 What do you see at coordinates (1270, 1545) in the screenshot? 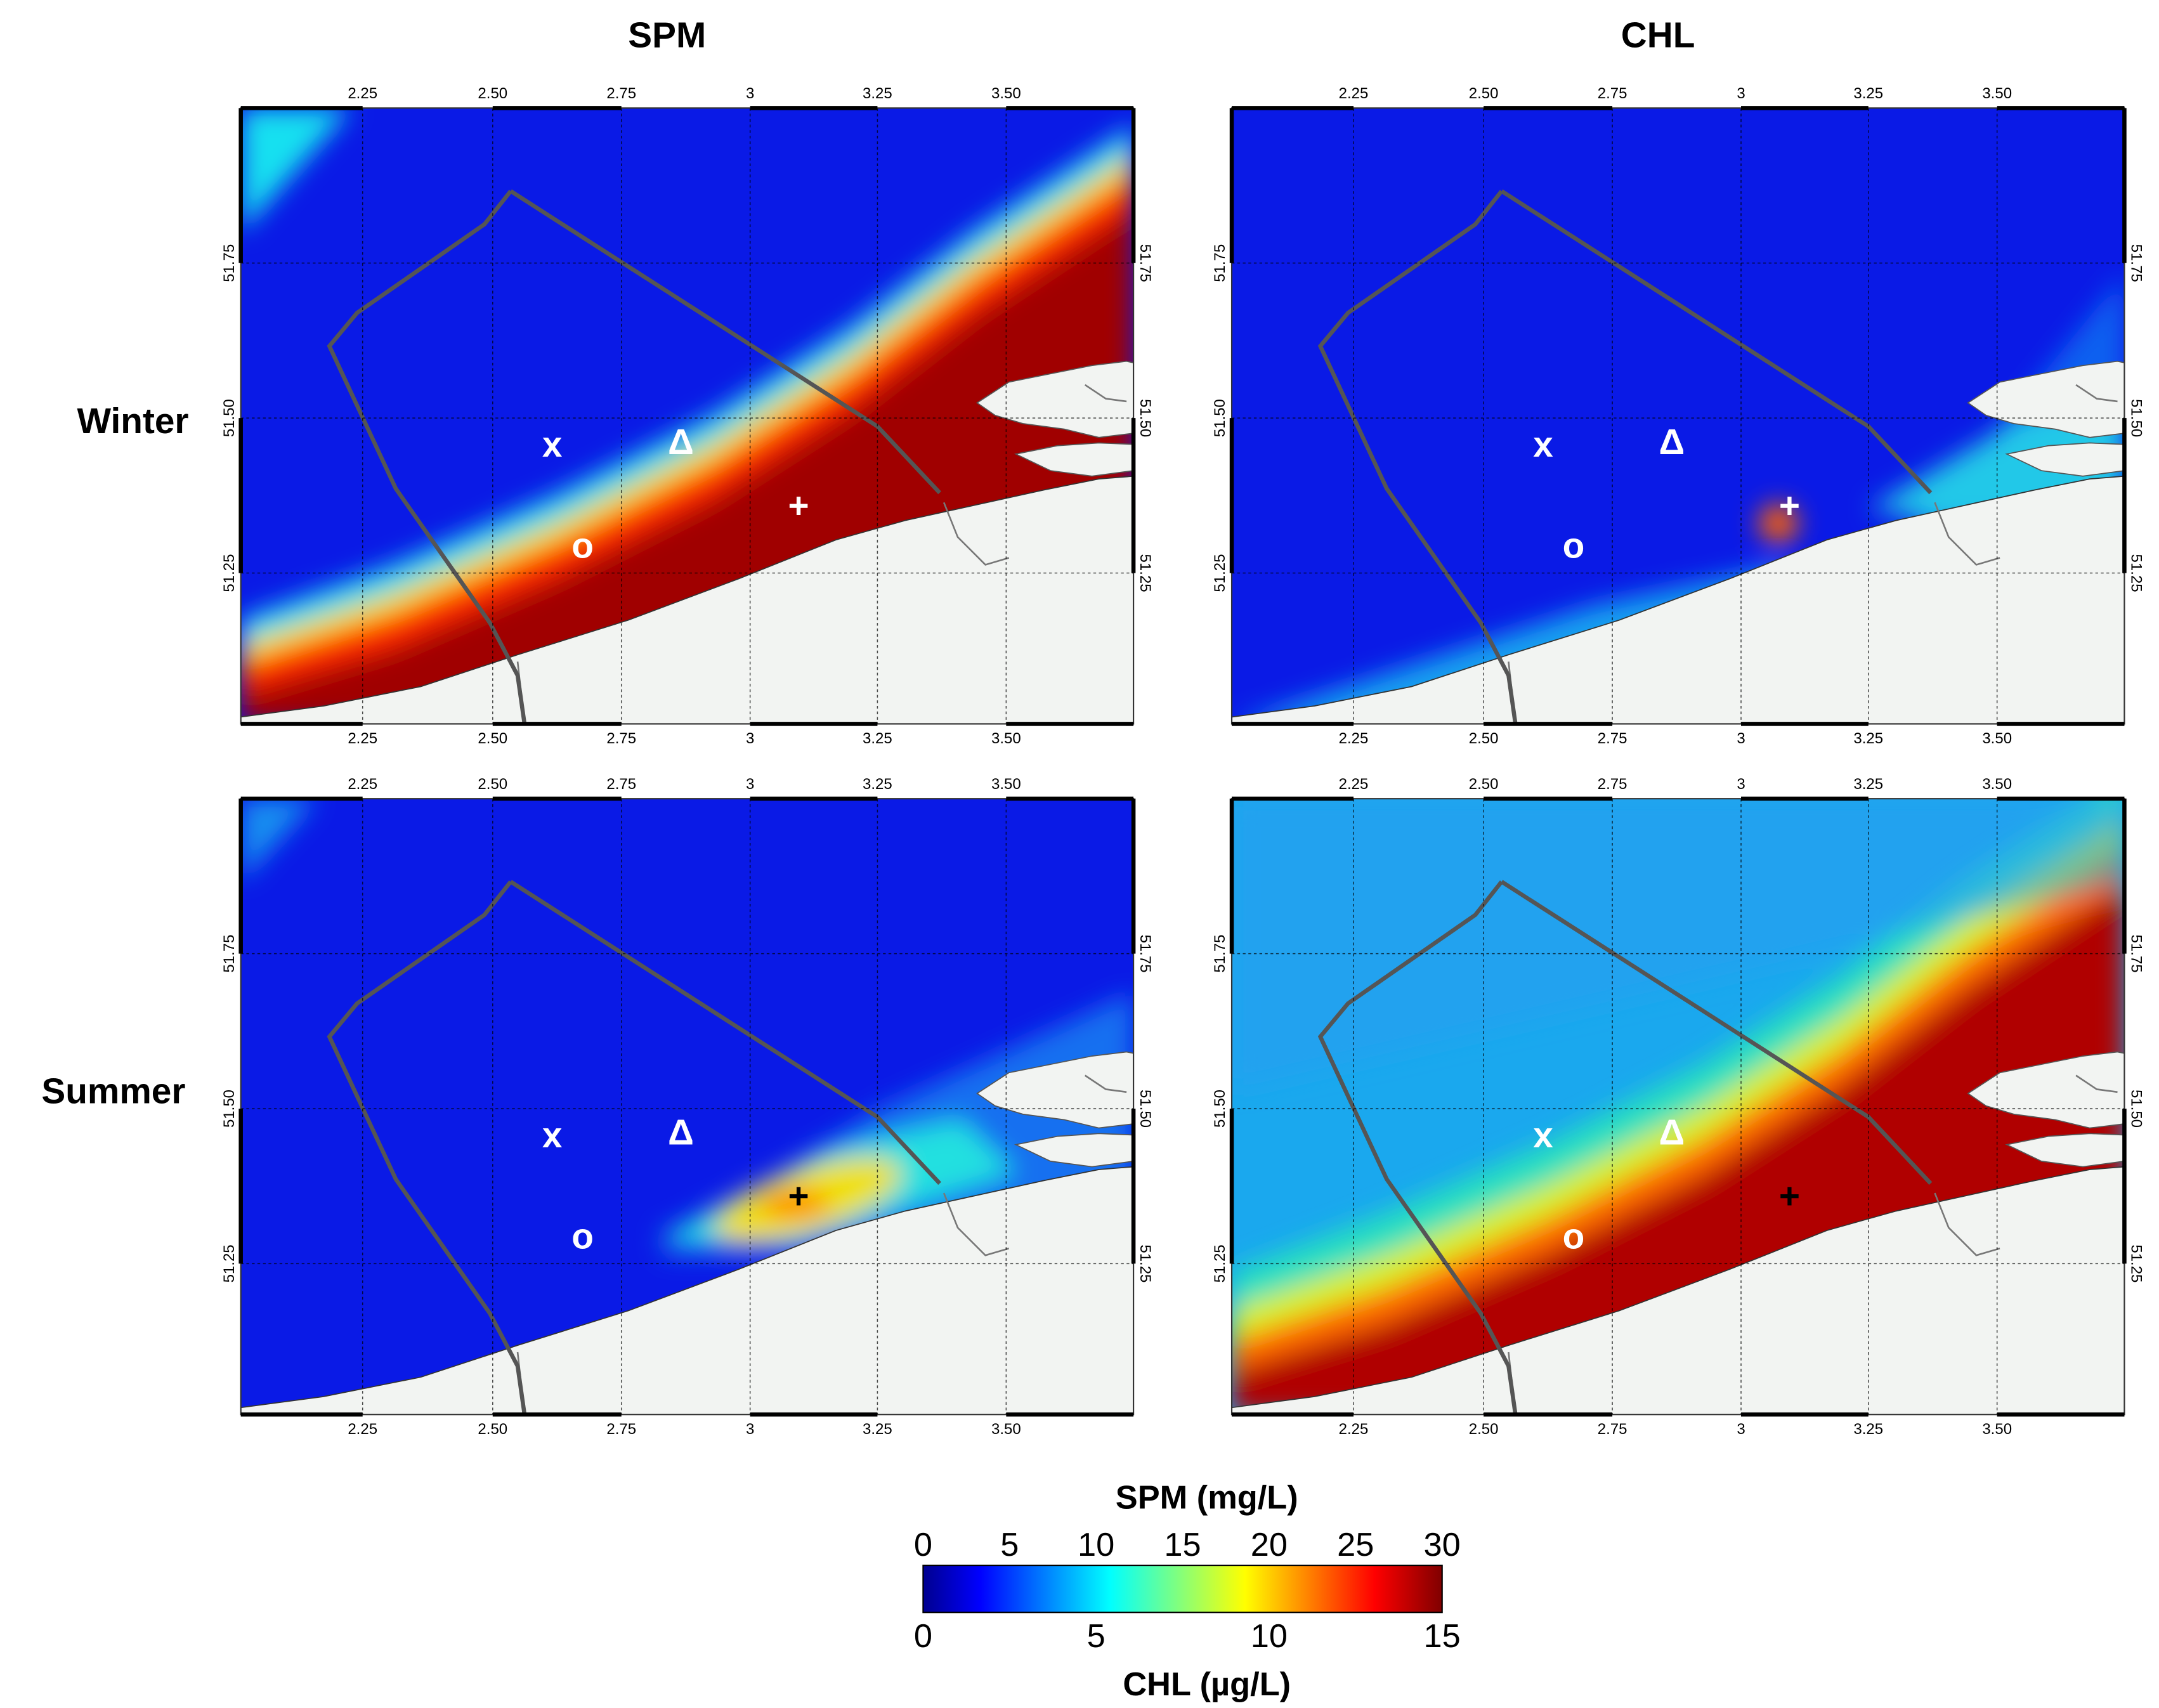
I see `colorbar-spm-tick: 20` at bounding box center [1270, 1545].